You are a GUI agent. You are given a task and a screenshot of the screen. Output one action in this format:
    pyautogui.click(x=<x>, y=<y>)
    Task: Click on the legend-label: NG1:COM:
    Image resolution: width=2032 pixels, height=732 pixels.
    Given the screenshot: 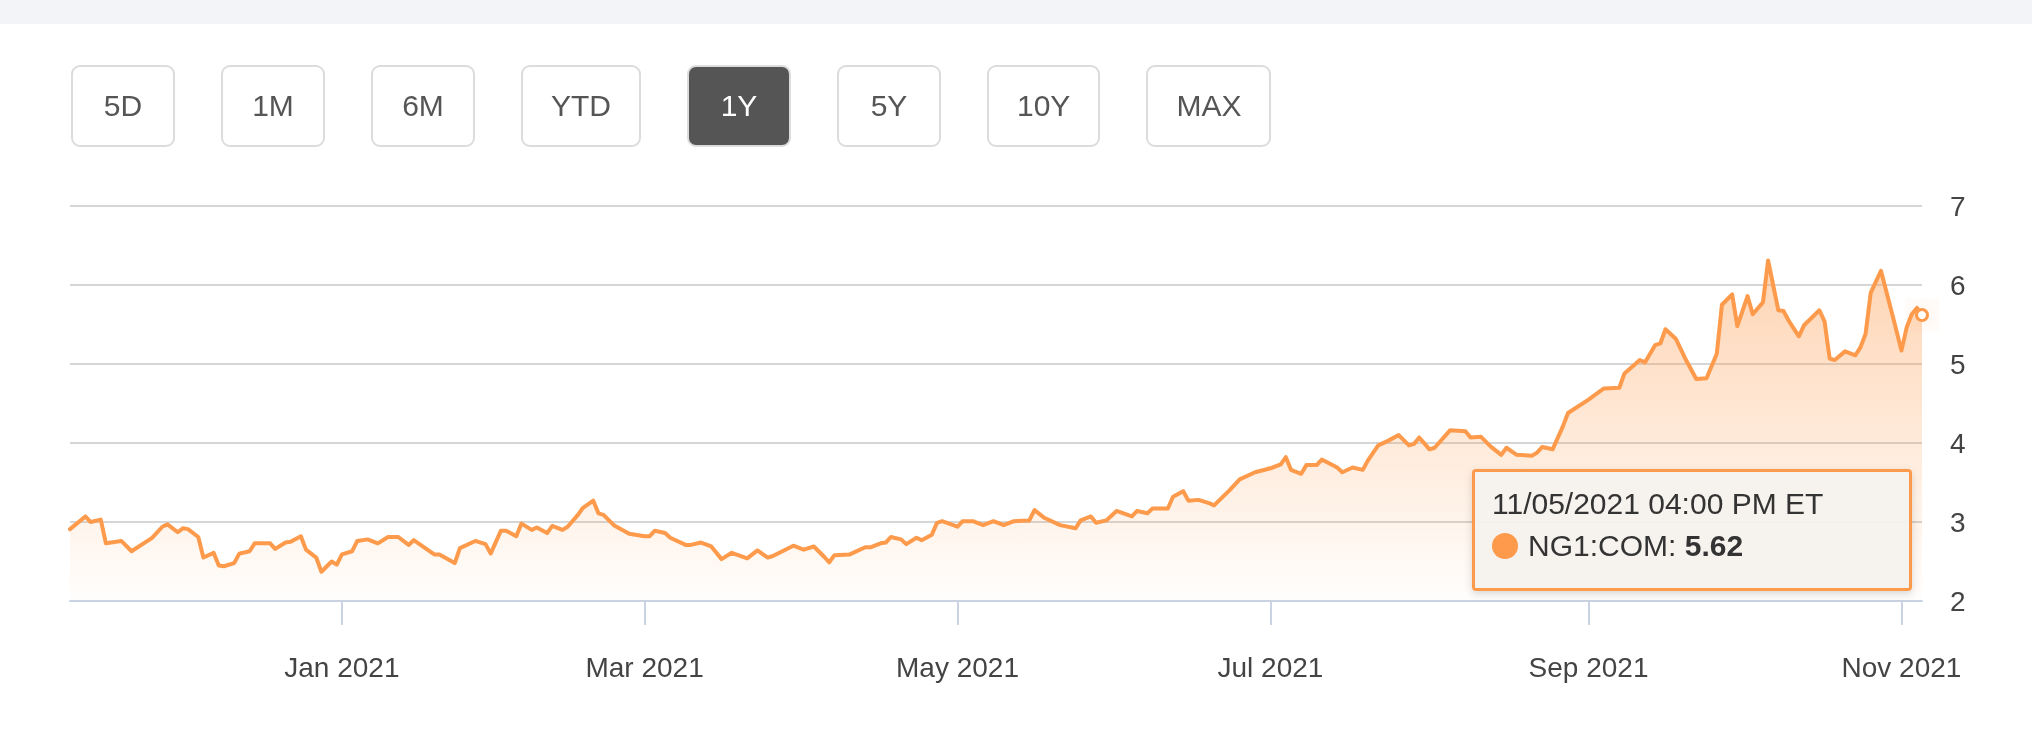 What is the action you would take?
    pyautogui.click(x=1602, y=545)
    